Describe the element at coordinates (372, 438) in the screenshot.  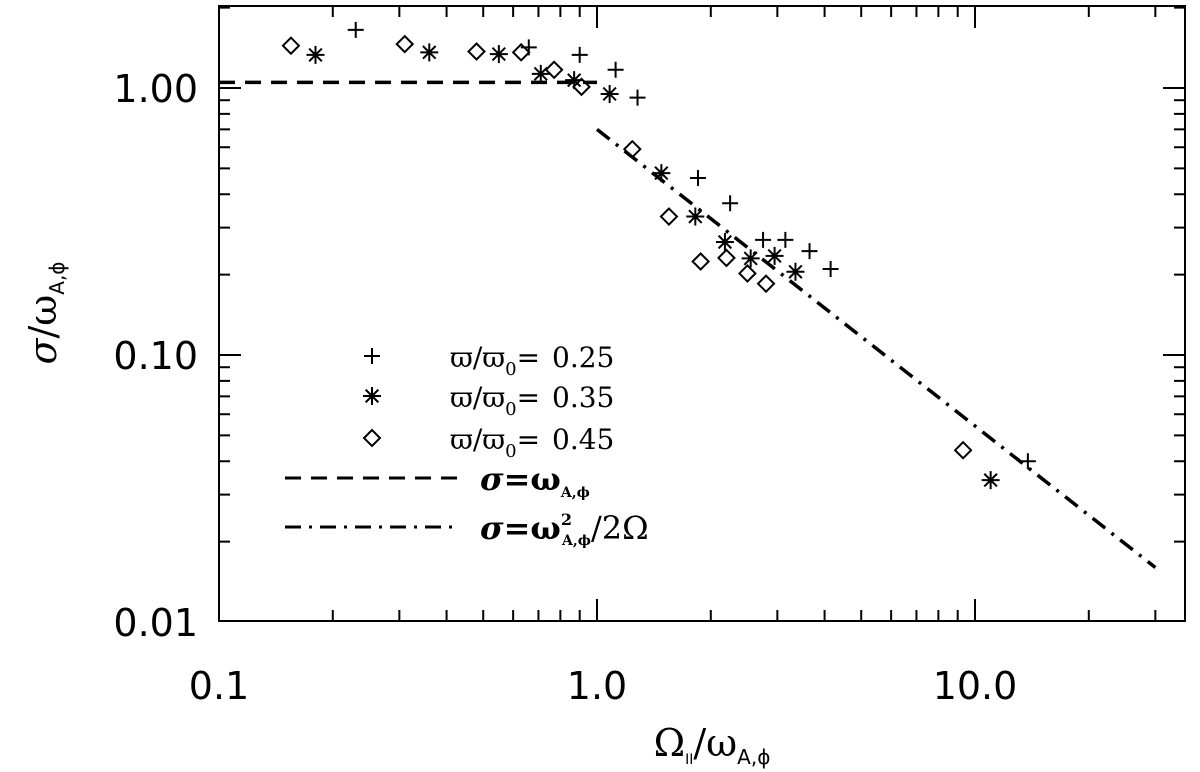
I see `legend-diamond-marker` at that location.